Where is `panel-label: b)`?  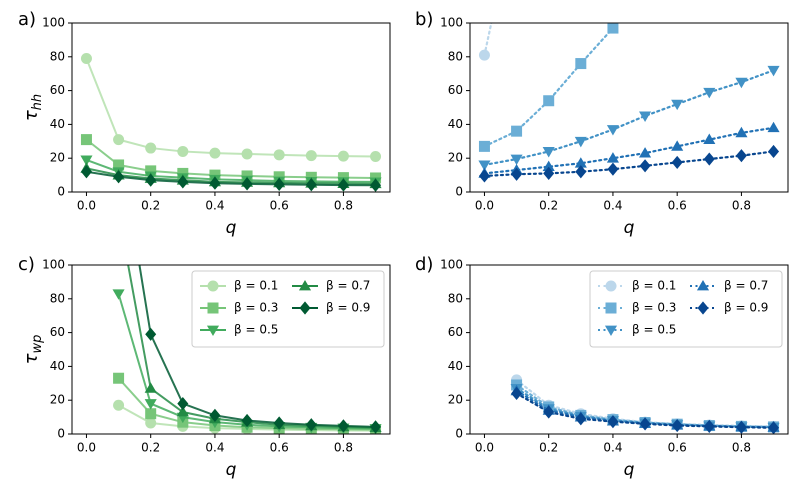
panel-label: b) is located at coordinates (424, 19).